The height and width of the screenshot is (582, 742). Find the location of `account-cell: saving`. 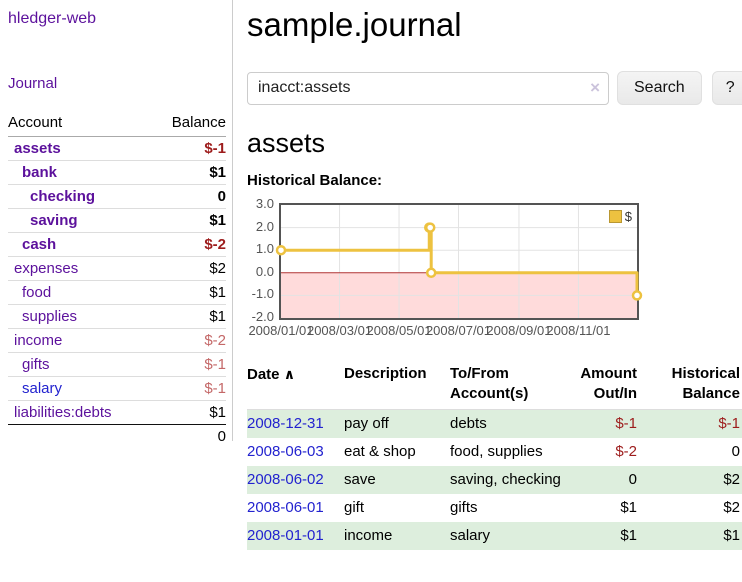

account-cell: saving is located at coordinates (80, 220).